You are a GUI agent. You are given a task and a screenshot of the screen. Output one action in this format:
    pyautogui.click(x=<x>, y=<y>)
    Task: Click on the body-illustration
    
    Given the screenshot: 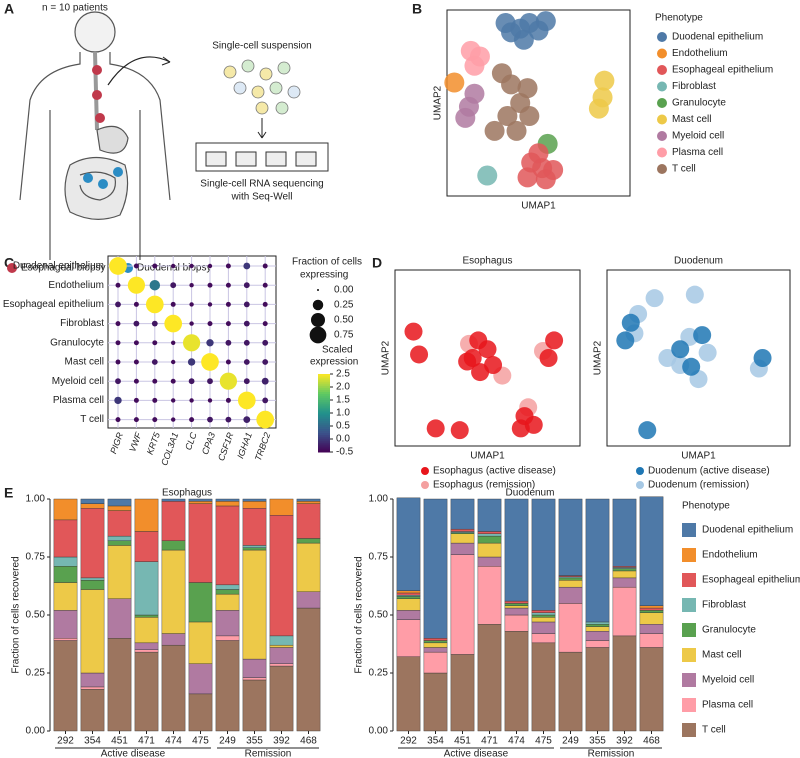 What is the action you would take?
    pyautogui.click(x=95, y=135)
    